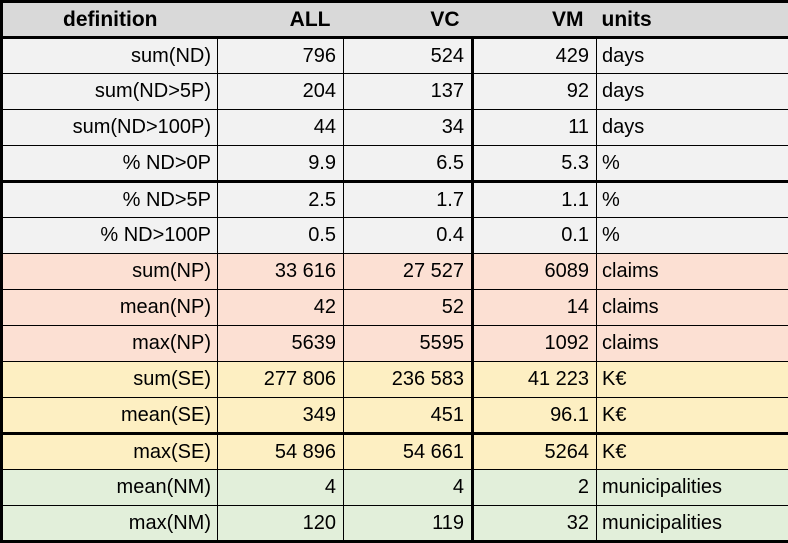 The height and width of the screenshot is (543, 788). What do you see at coordinates (408, 488) in the screenshot?
I see `cell-vc: 4` at bounding box center [408, 488].